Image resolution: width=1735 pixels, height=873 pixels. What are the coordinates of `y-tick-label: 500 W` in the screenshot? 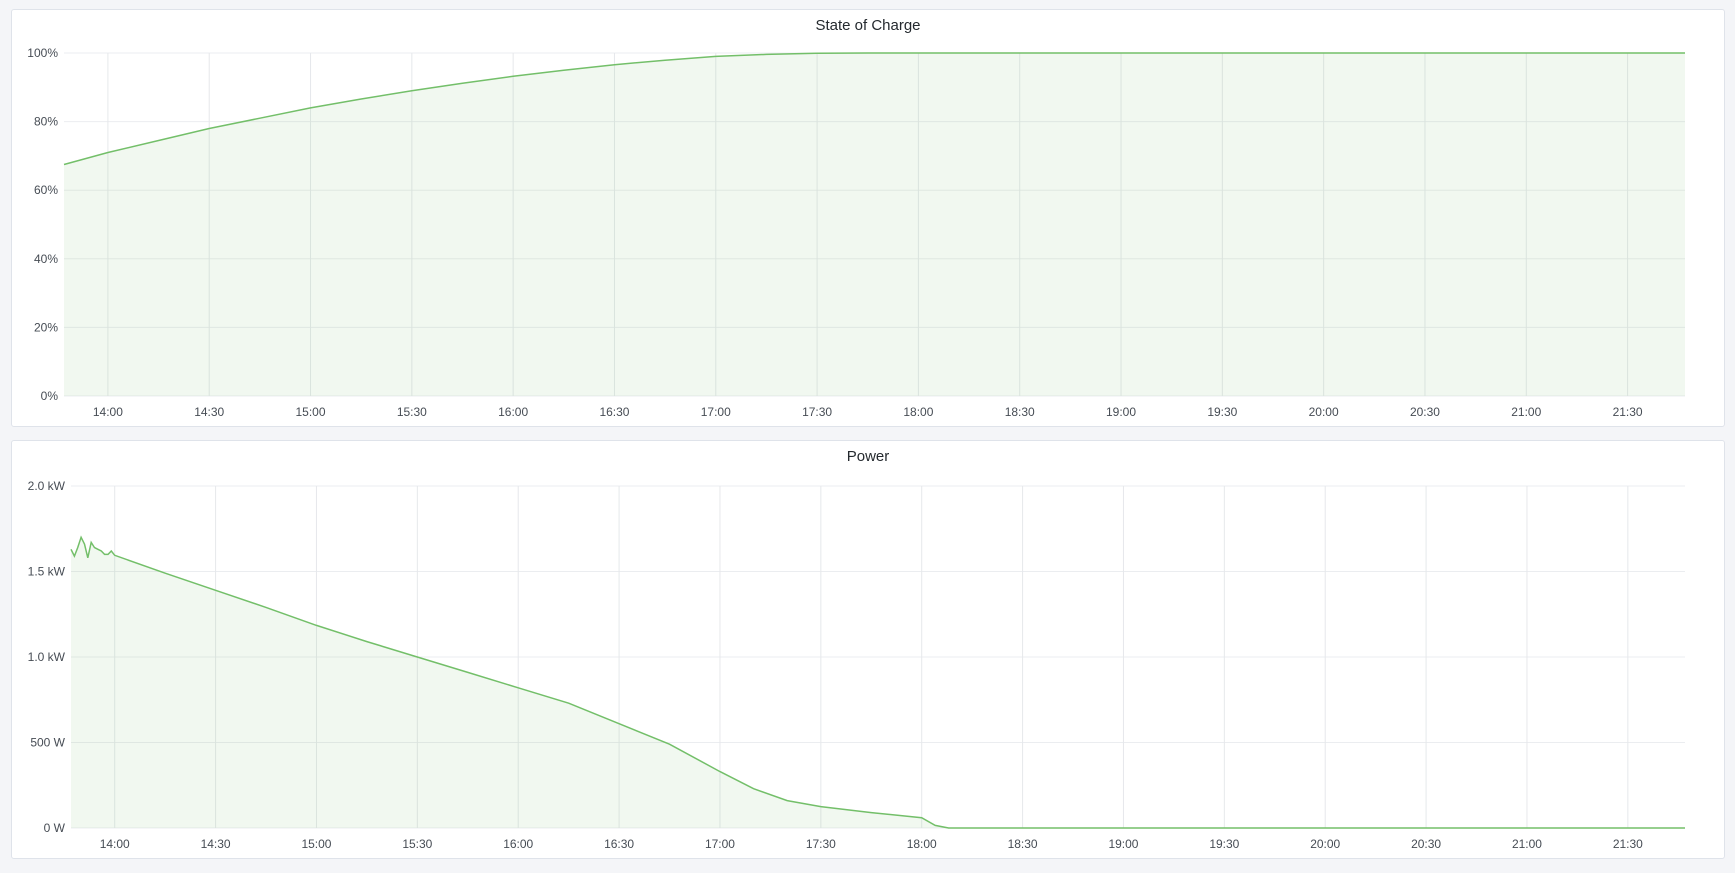 It's located at (47, 743).